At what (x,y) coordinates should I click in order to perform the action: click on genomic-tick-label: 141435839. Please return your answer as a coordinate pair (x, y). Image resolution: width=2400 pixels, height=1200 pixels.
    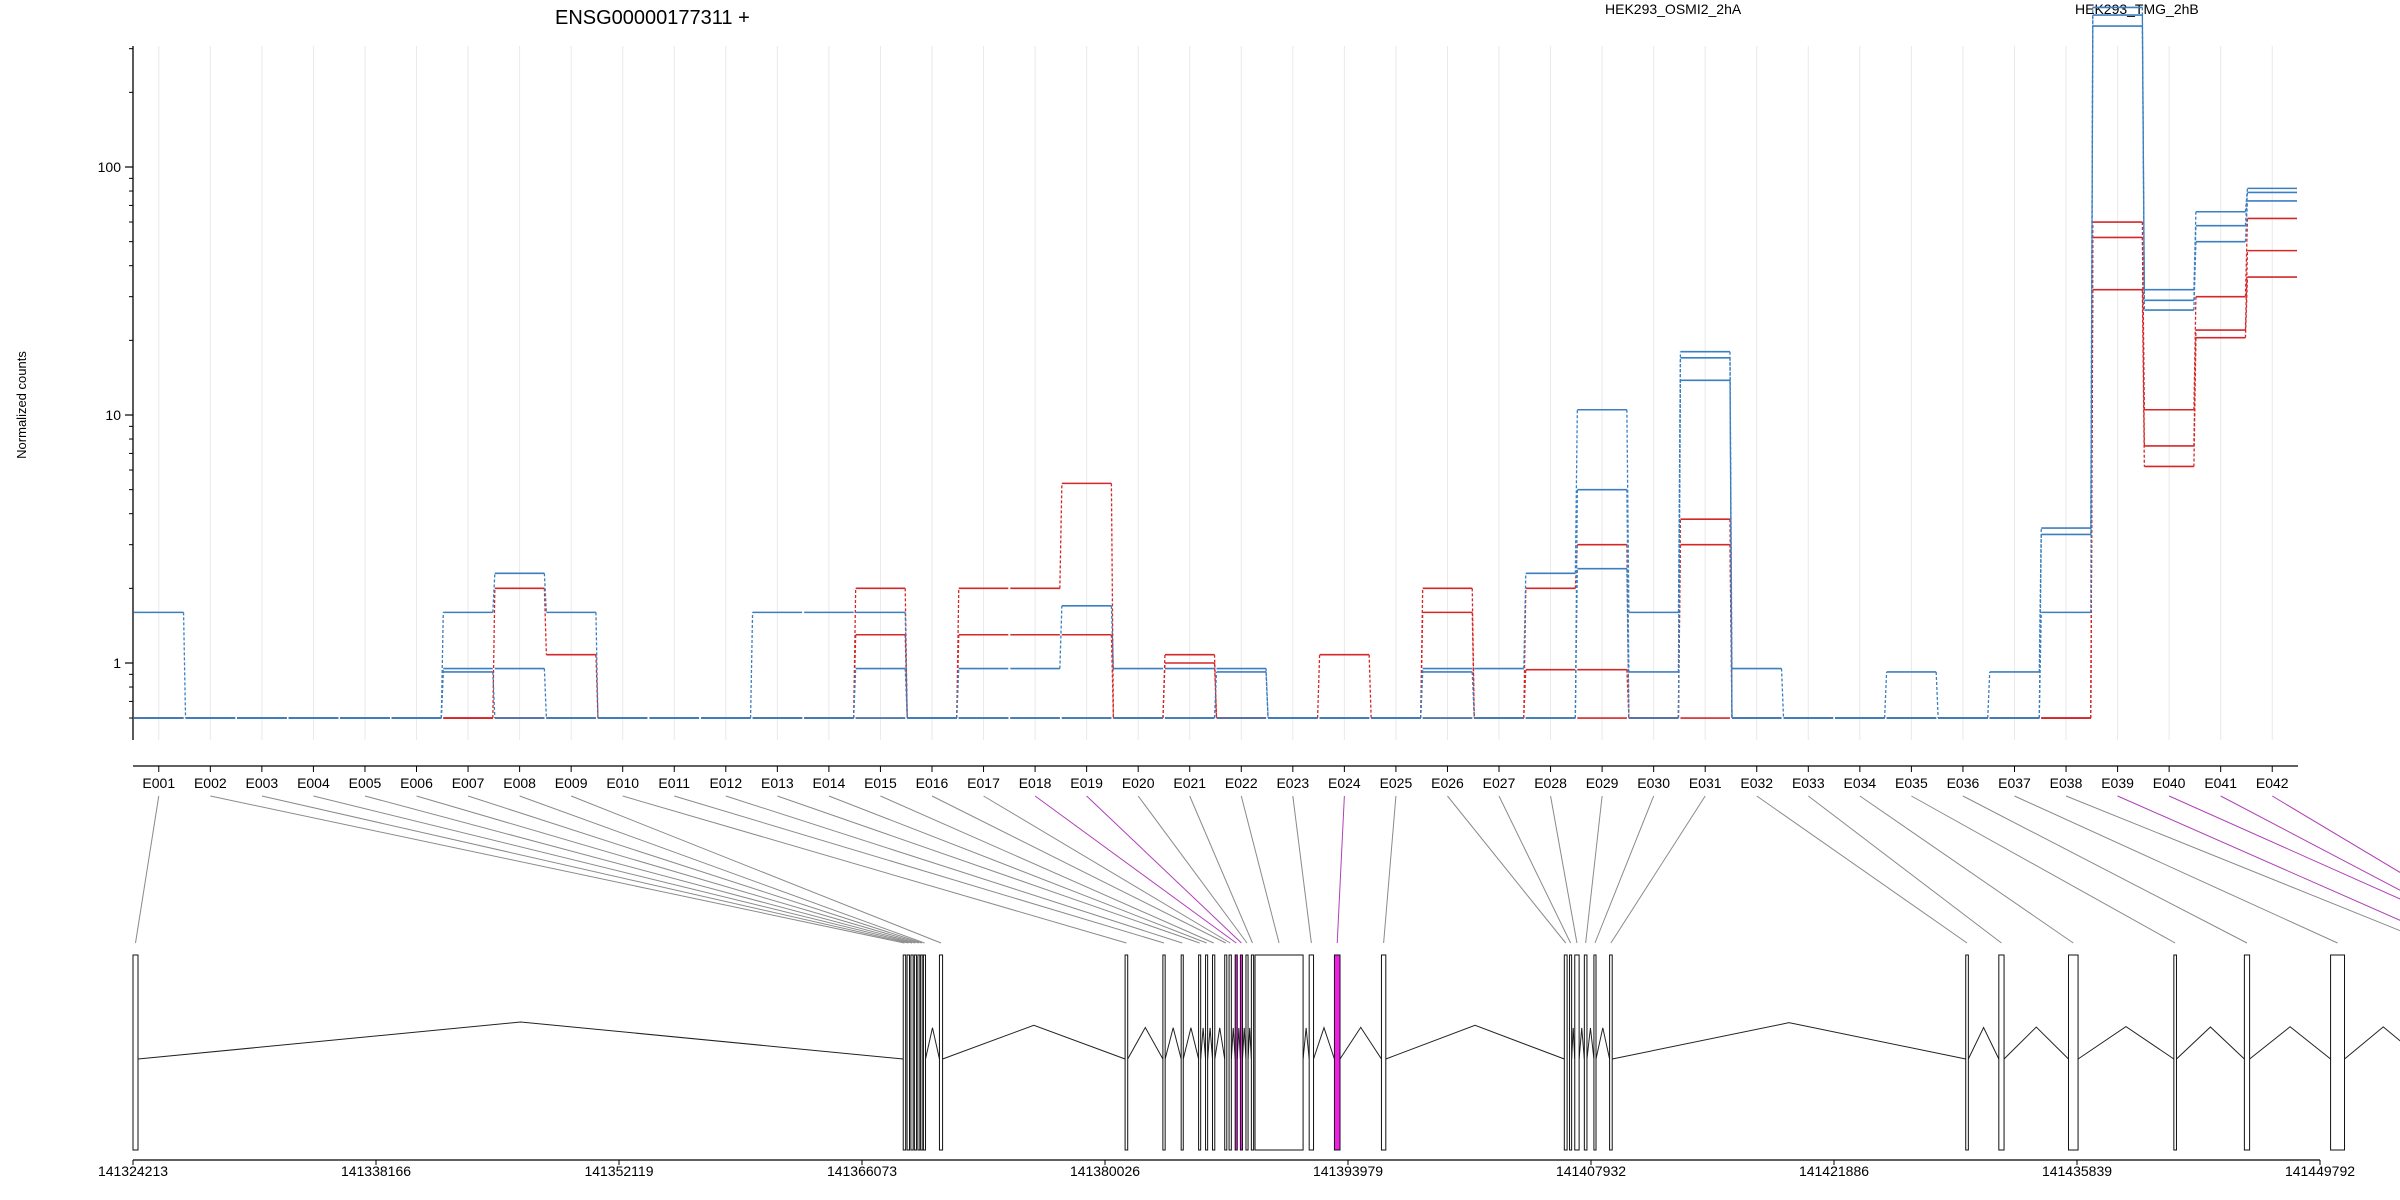
    Looking at the image, I should click on (2077, 1171).